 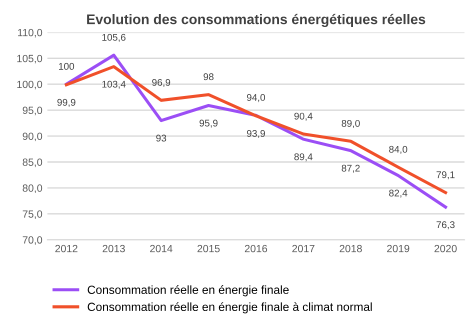 What do you see at coordinates (255, 134) in the screenshot?
I see `data-label: 93,9` at bounding box center [255, 134].